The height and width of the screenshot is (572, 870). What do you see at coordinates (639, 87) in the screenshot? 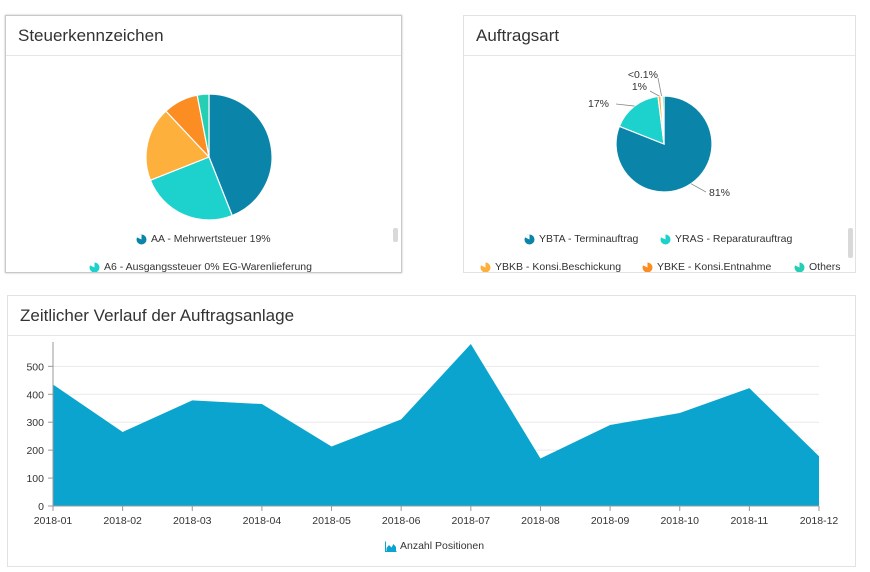
I see `pie-data-label: 1%` at bounding box center [639, 87].